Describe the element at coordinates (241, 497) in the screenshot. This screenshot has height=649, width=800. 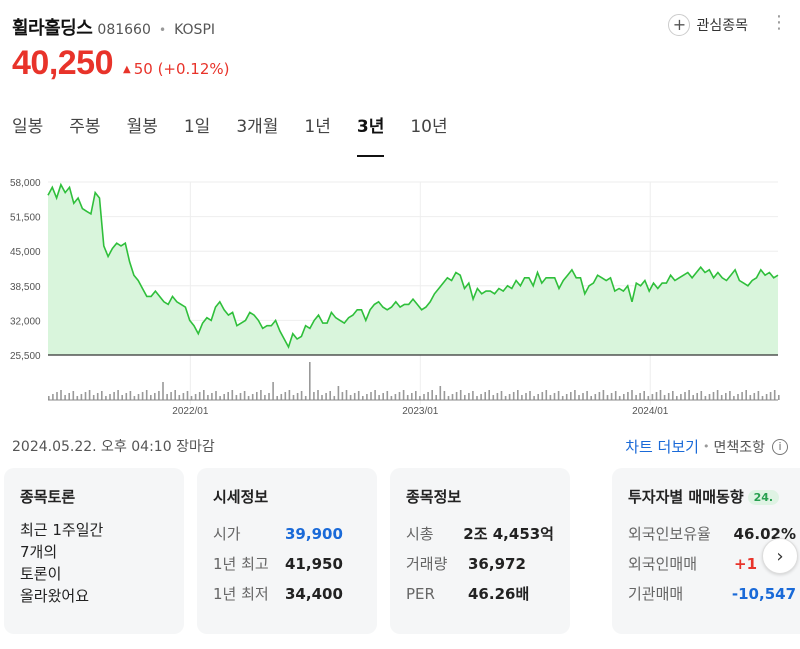
I see `quote-title: 시세정보` at that location.